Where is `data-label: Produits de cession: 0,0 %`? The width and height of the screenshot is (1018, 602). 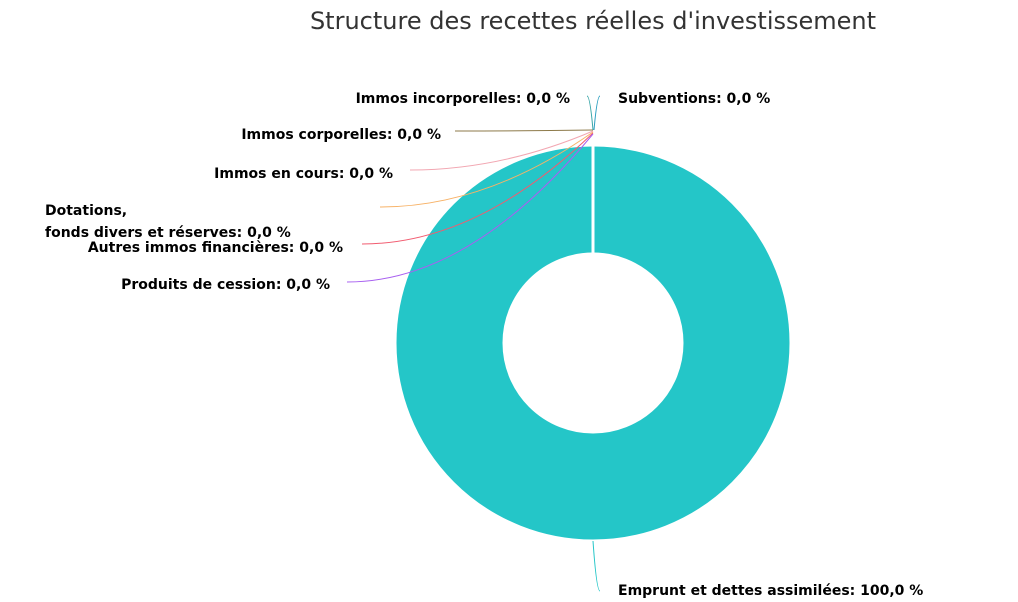 data-label: Produits de cession: 0,0 % is located at coordinates (225, 285).